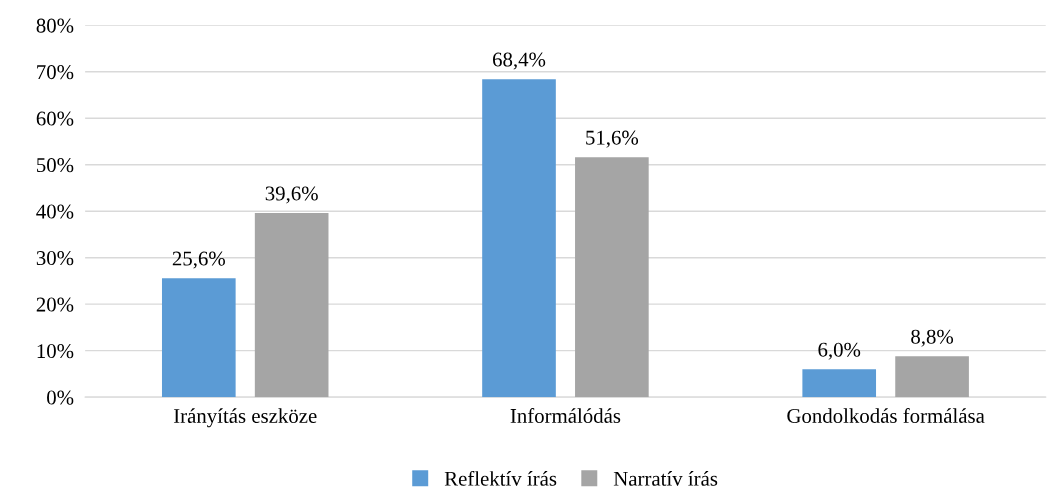  I want to click on y-tick-label: 70%, so click(55, 72).